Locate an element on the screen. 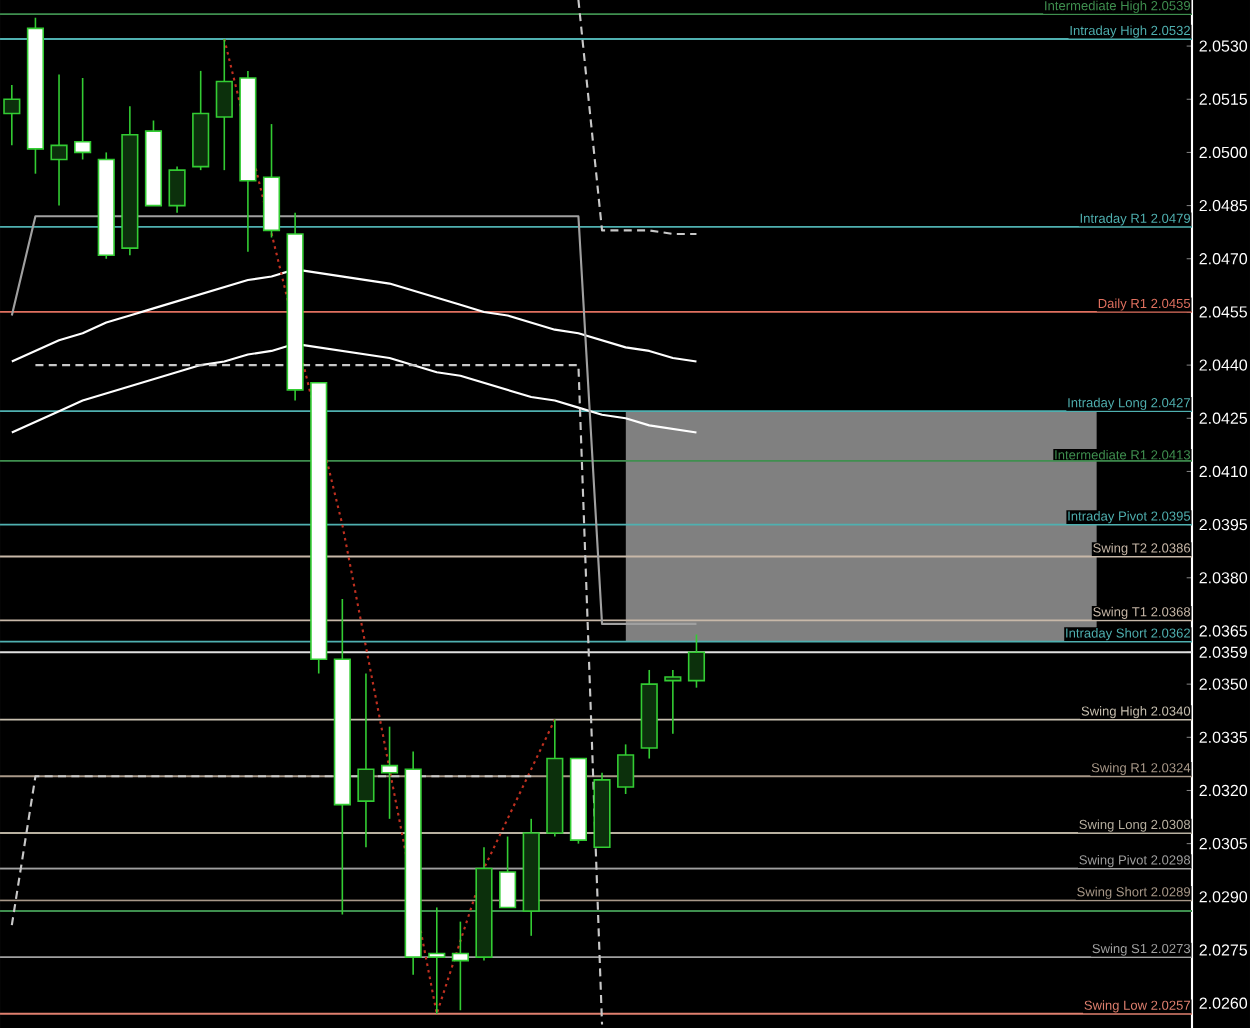  y-tick-label: 2.0500 is located at coordinates (1223, 152).